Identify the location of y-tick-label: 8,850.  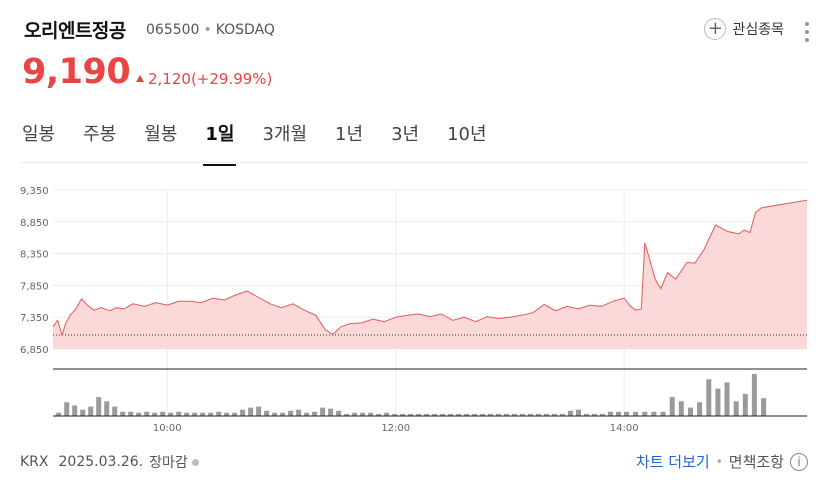
(34, 223).